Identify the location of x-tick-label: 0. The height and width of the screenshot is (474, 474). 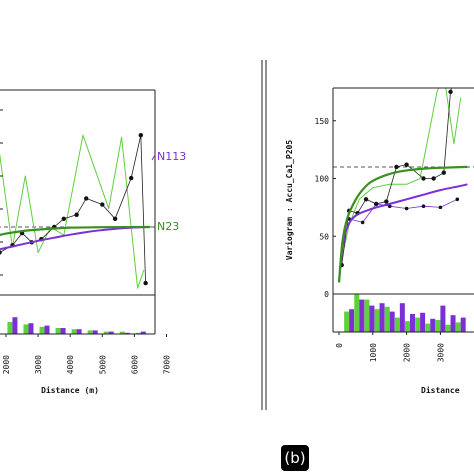
(339, 345).